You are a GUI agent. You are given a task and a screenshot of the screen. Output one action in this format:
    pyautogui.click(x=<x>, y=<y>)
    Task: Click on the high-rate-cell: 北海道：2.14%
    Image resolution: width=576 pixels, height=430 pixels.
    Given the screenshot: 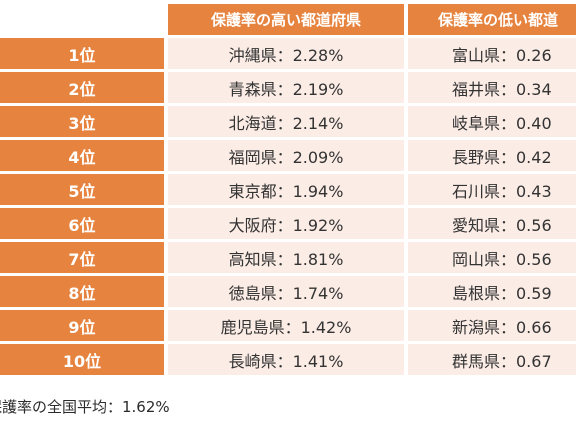 What is the action you would take?
    pyautogui.click(x=286, y=121)
    